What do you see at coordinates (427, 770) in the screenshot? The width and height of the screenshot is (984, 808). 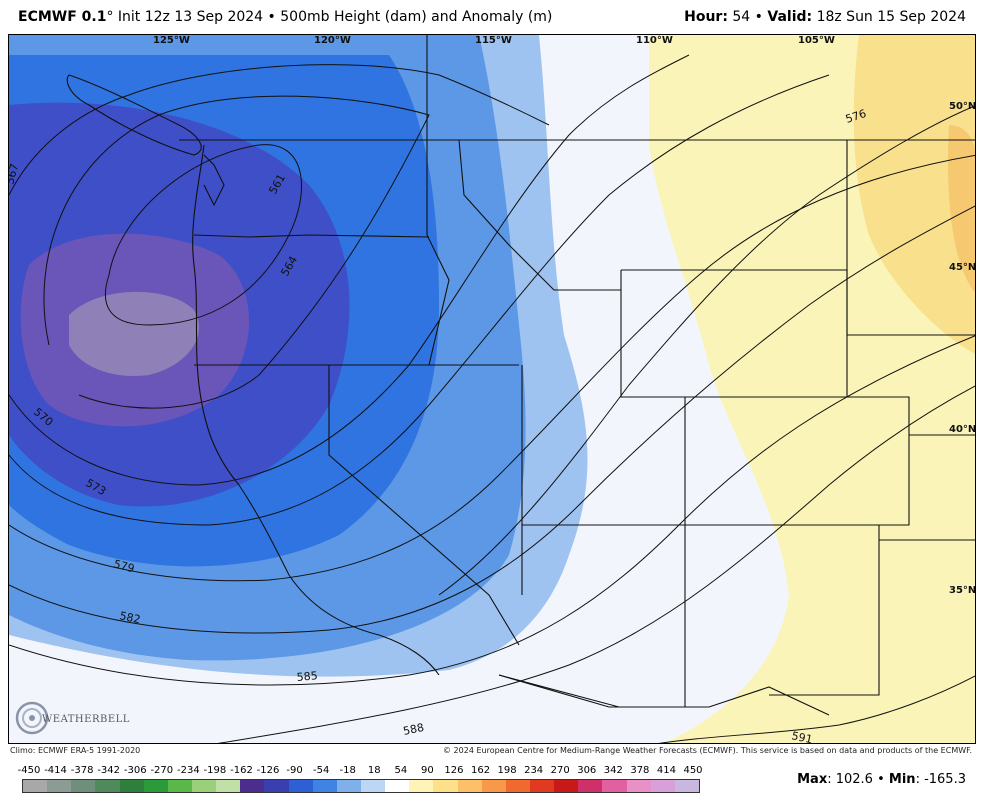 I see `colorbar-tick-label: 90` at bounding box center [427, 770].